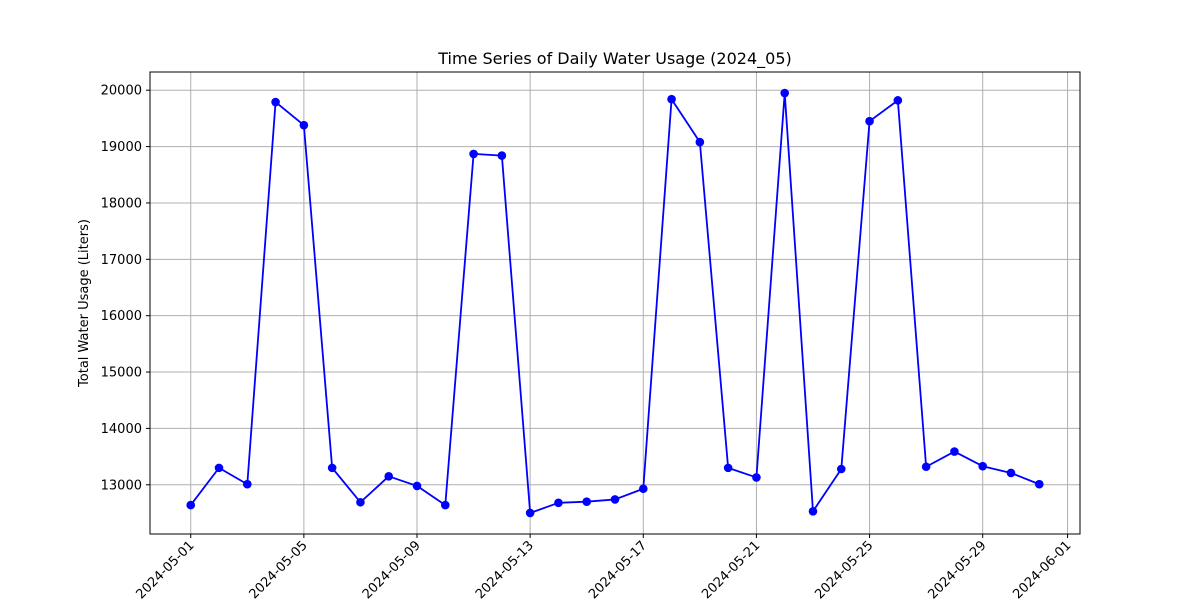 Image resolution: width=1200 pixels, height=600 pixels. I want to click on y-tick-label: 19000, so click(121, 147).